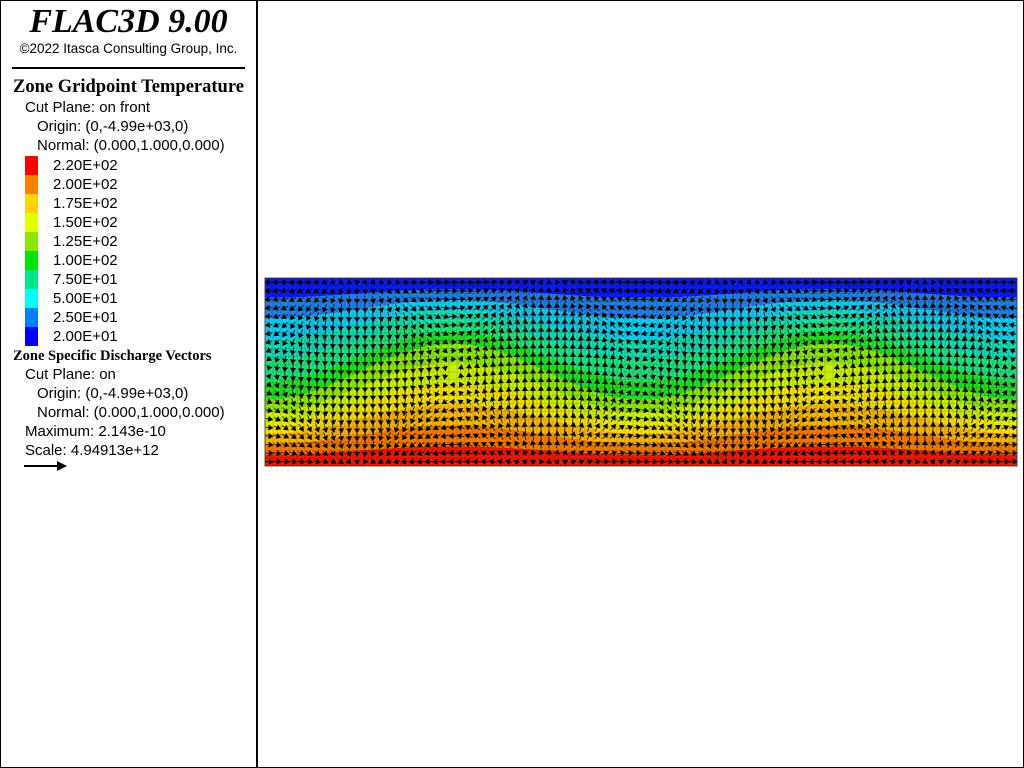 The height and width of the screenshot is (768, 1024). What do you see at coordinates (125, 260) in the screenshot?
I see `scale-item: 1.00E+02` at bounding box center [125, 260].